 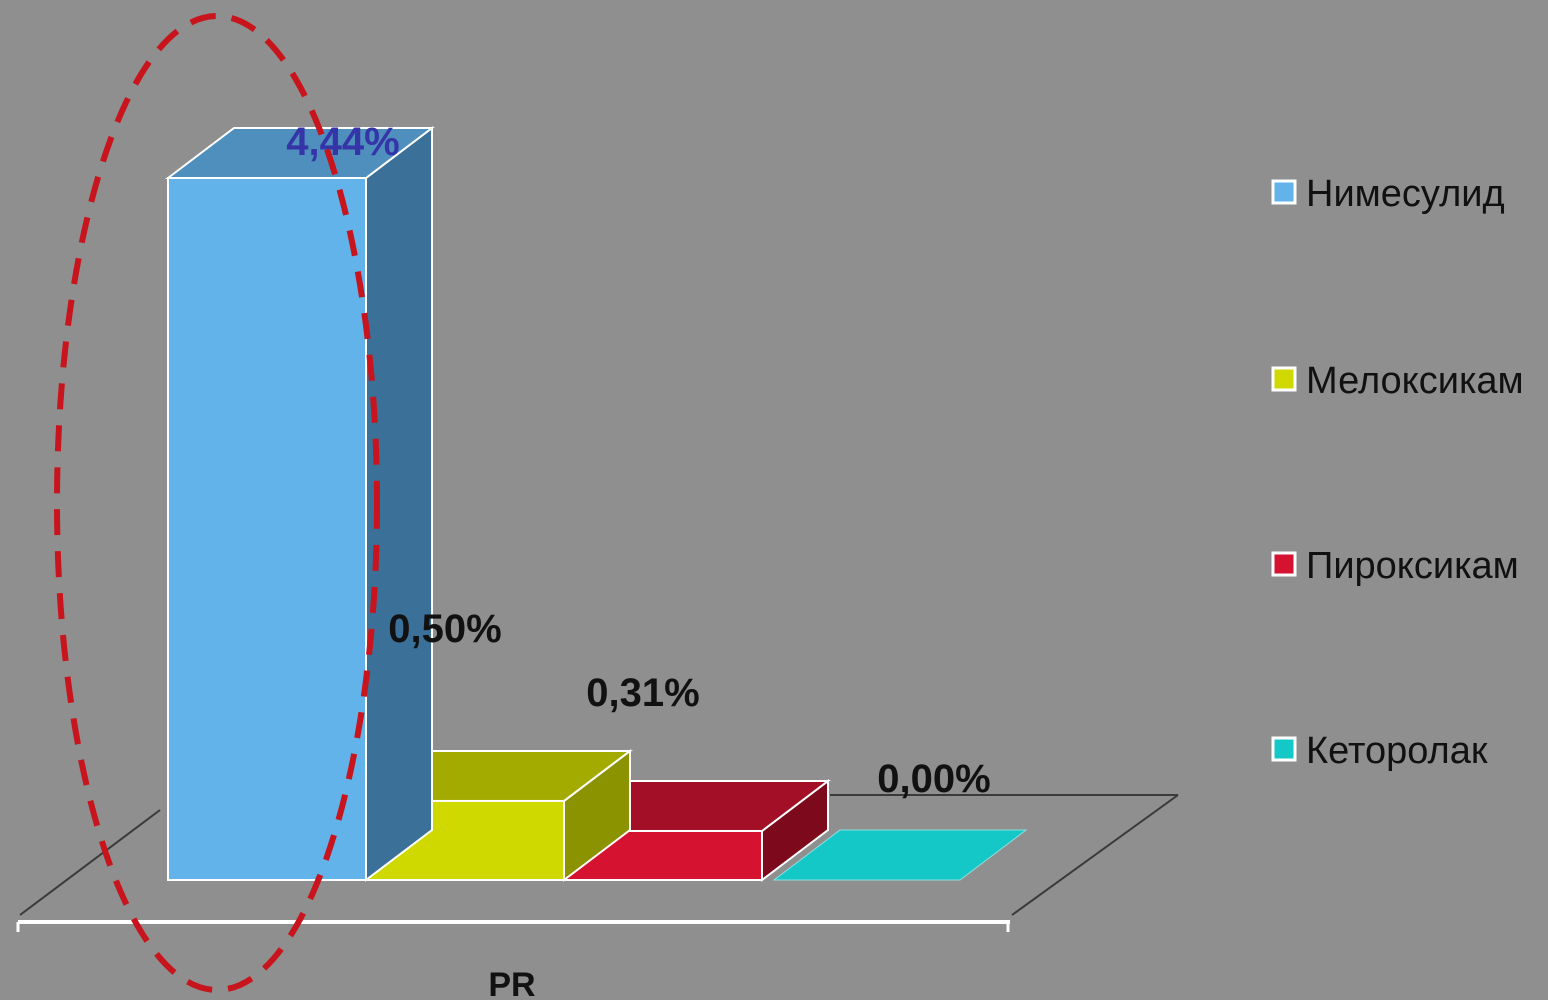 What do you see at coordinates (1415, 381) in the screenshot?
I see `legend-label-2: Мелоксикам` at bounding box center [1415, 381].